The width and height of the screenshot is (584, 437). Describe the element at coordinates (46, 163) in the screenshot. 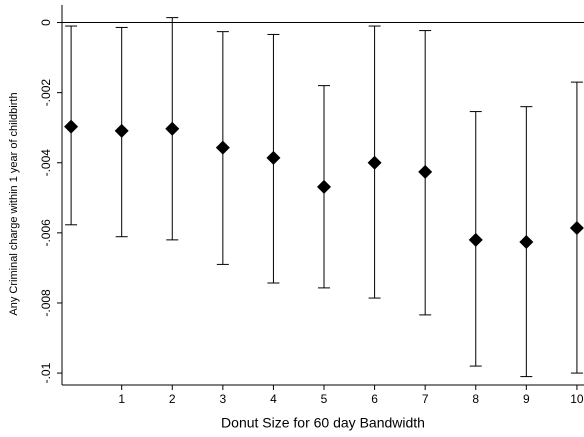

I see `y-tick-label: -.004` at that location.